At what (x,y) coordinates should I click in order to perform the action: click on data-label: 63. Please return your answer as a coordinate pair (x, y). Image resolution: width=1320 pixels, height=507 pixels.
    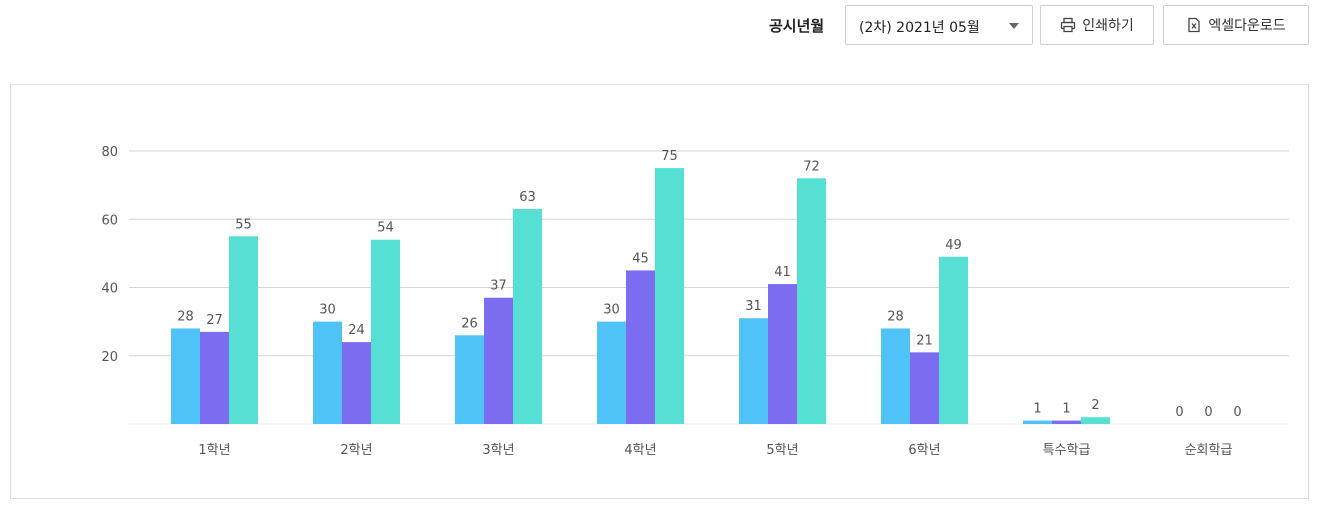
    Looking at the image, I should click on (527, 197).